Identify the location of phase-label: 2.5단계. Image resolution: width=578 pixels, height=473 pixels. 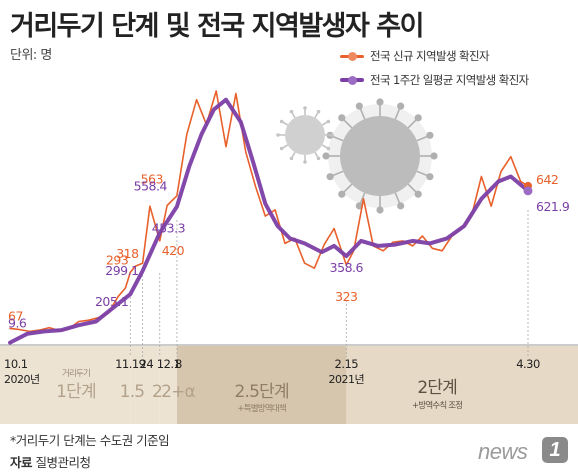
(261, 392).